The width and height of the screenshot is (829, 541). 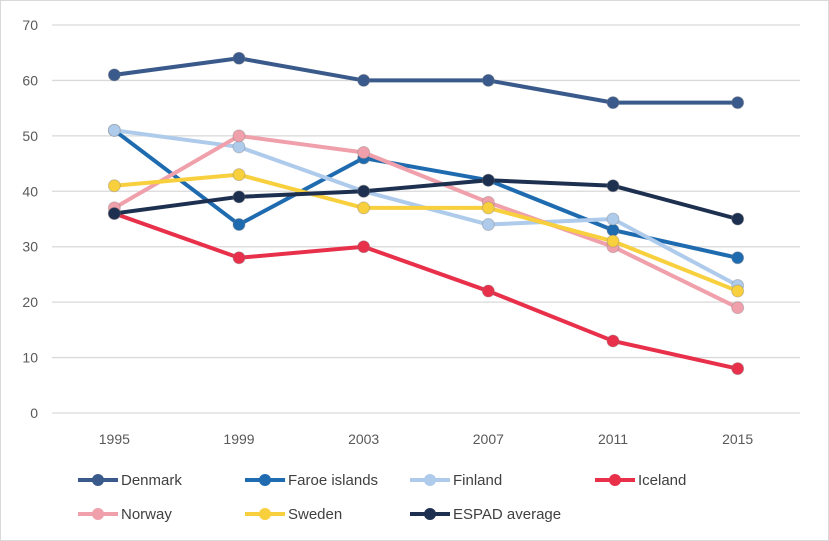 What do you see at coordinates (737, 439) in the screenshot?
I see `x-tick-label: 2015` at bounding box center [737, 439].